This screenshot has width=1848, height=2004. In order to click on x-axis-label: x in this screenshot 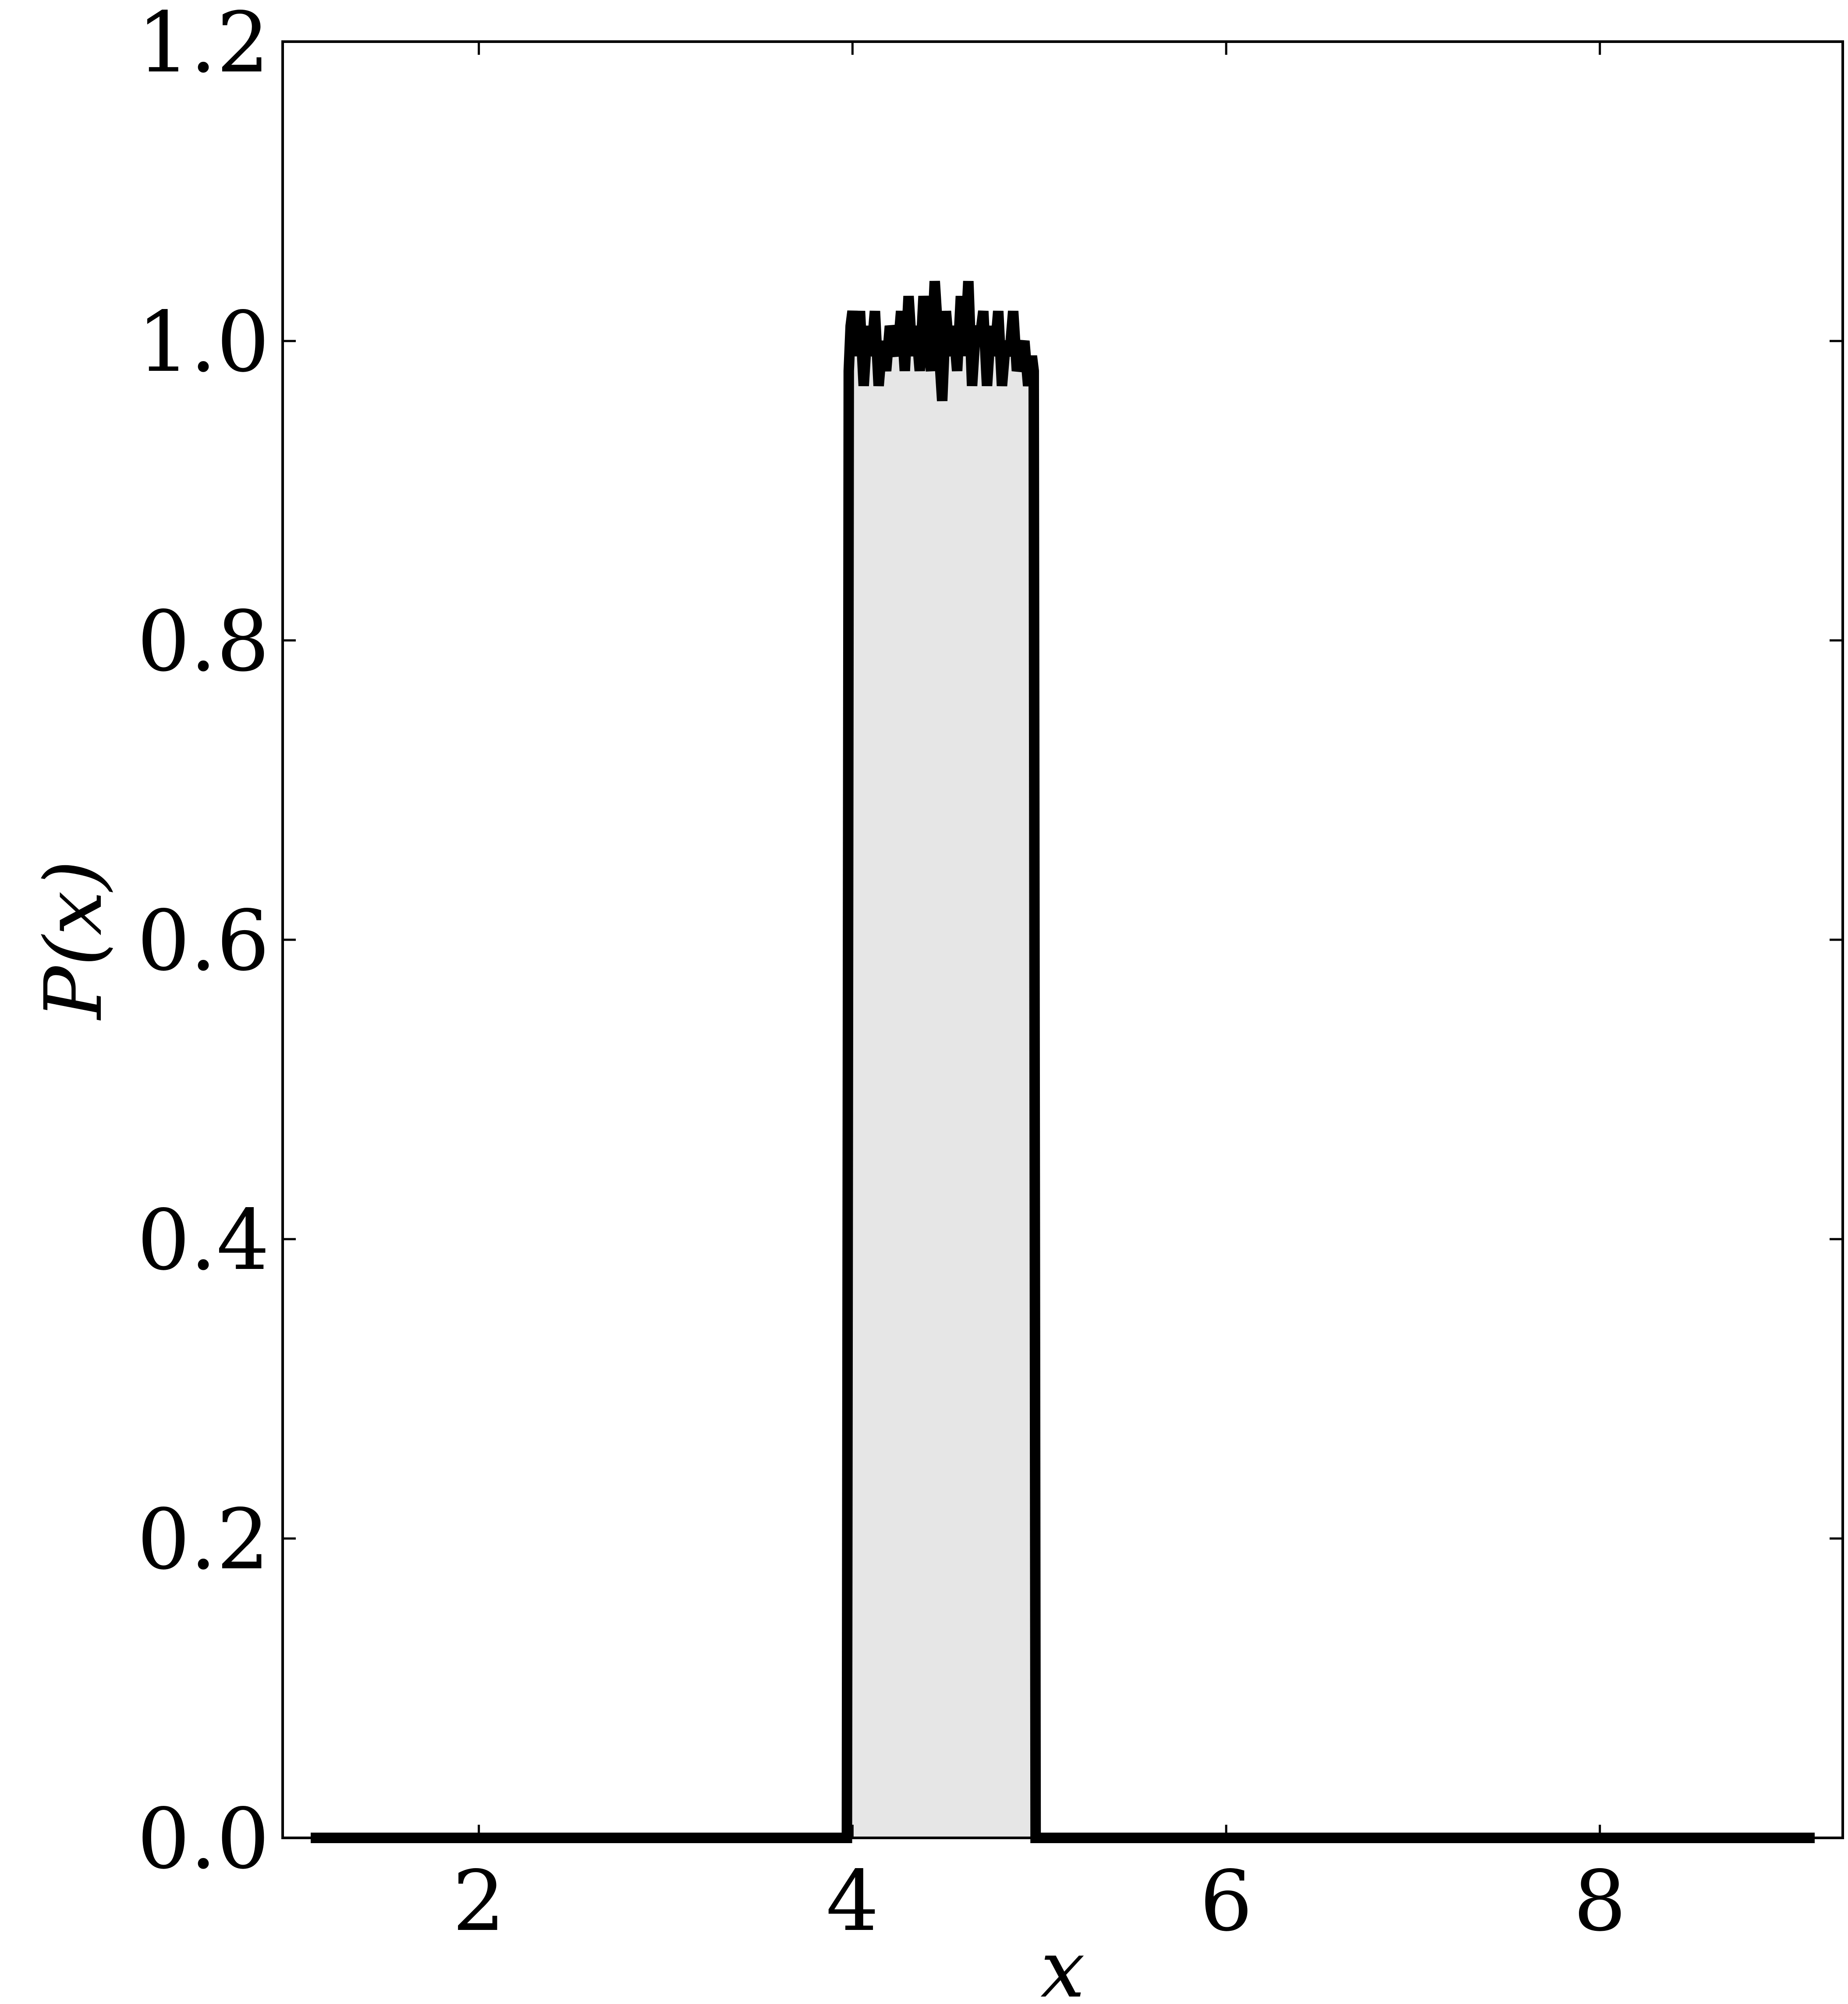, I will do `click(1062, 1963)`.